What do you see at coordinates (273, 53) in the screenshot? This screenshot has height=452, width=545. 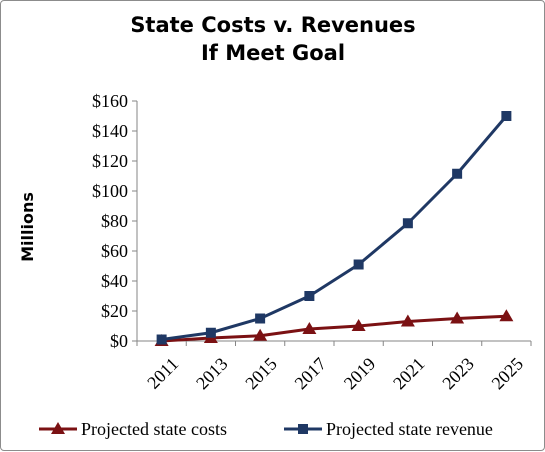 I see `chart-title-line-2: If Meet Goal` at bounding box center [273, 53].